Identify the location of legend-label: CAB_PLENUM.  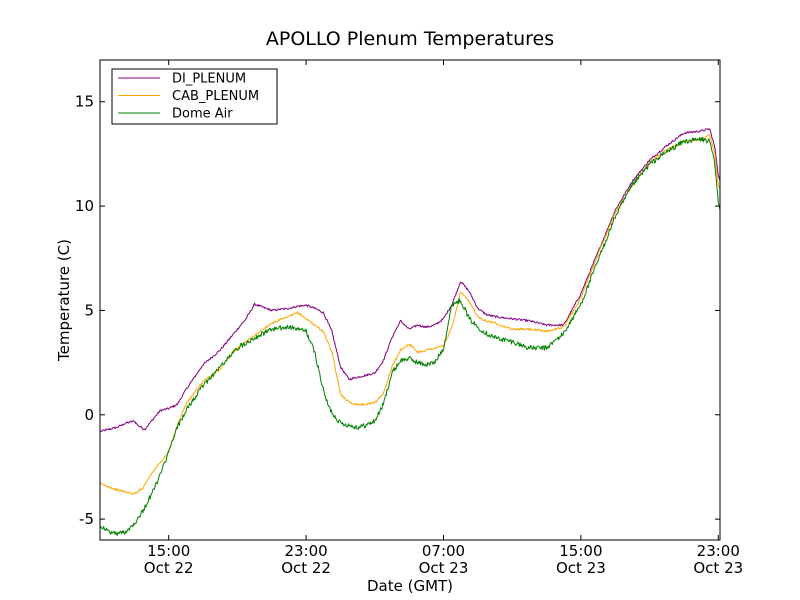
(215, 96).